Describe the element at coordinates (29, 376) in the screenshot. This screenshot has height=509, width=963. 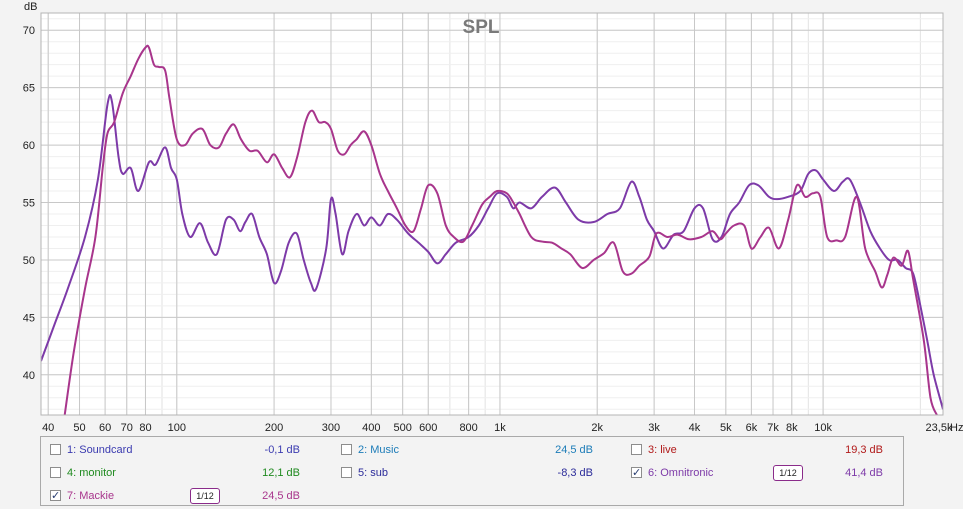
I see `y-tick-label: 40` at that location.